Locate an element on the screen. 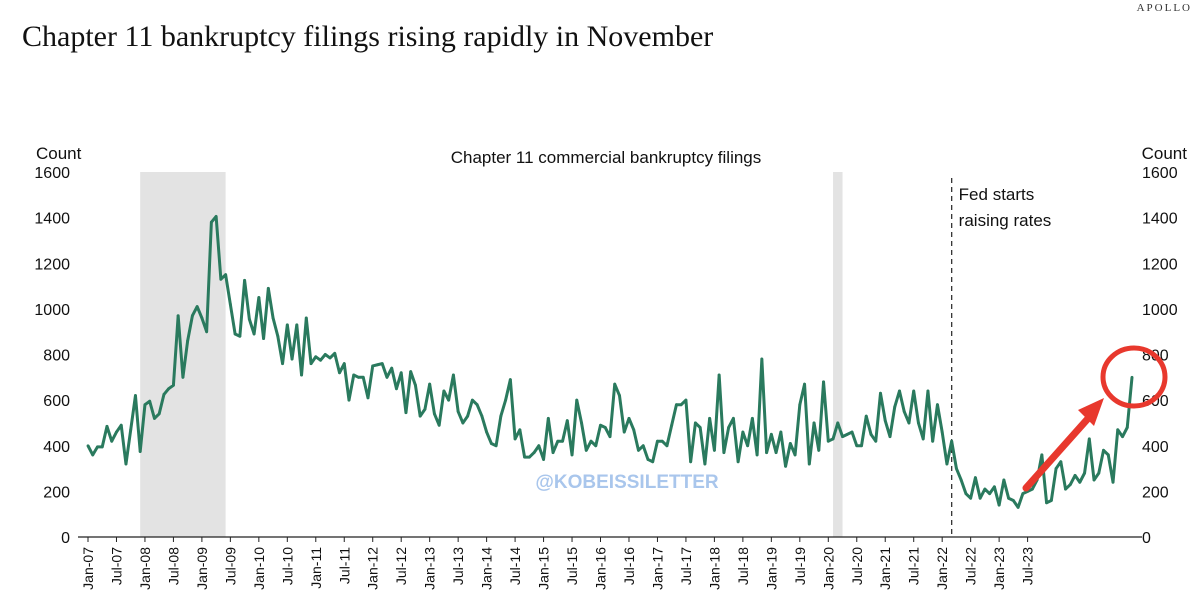 The height and width of the screenshot is (614, 1200). y-tick-label-right: 600 is located at coordinates (1155, 401).